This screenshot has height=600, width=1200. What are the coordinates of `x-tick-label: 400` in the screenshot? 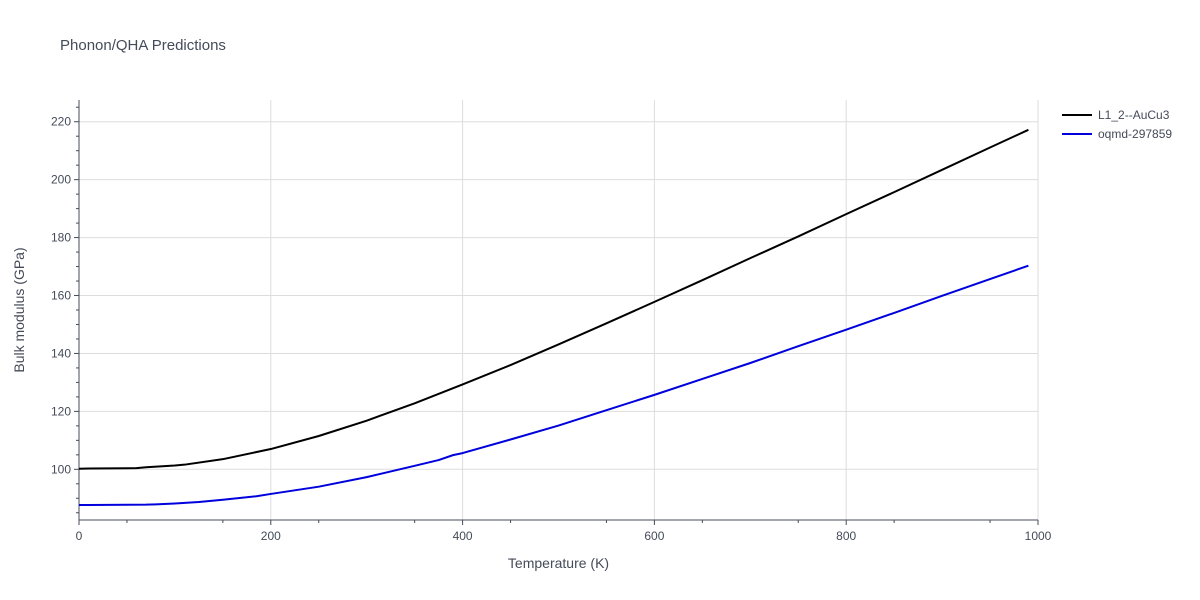 It's located at (463, 536).